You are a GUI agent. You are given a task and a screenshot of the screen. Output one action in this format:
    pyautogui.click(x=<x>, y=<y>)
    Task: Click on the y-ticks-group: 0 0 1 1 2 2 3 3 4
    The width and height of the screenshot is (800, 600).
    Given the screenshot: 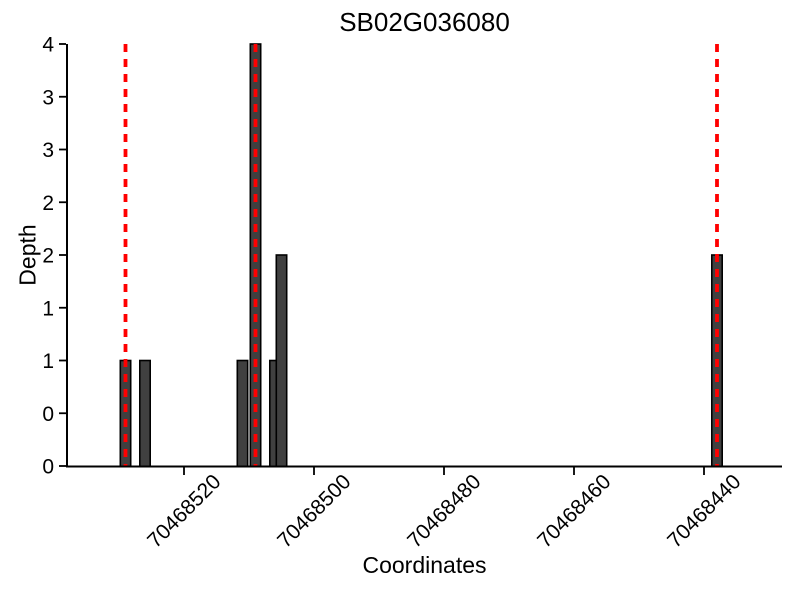 What is the action you would take?
    pyautogui.click(x=54, y=256)
    